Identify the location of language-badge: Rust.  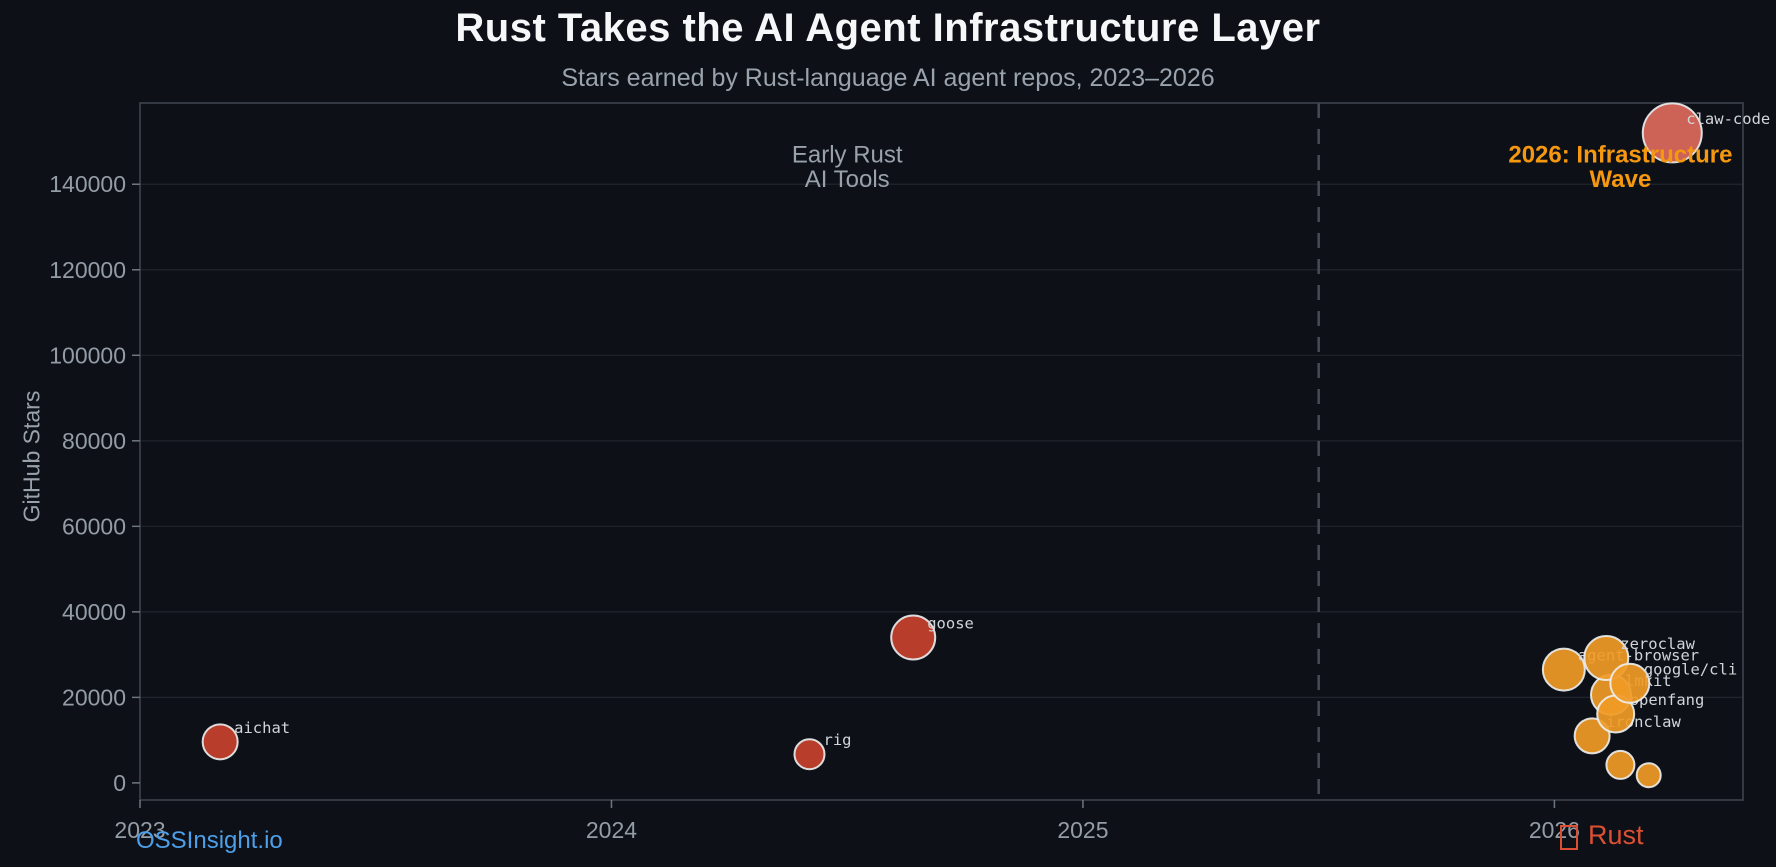
(1602, 835).